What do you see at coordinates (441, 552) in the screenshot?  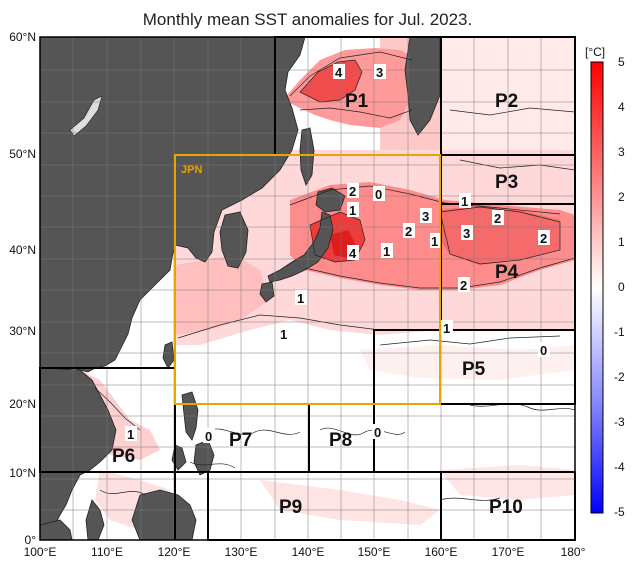 I see `lon-label: 160°E` at bounding box center [441, 552].